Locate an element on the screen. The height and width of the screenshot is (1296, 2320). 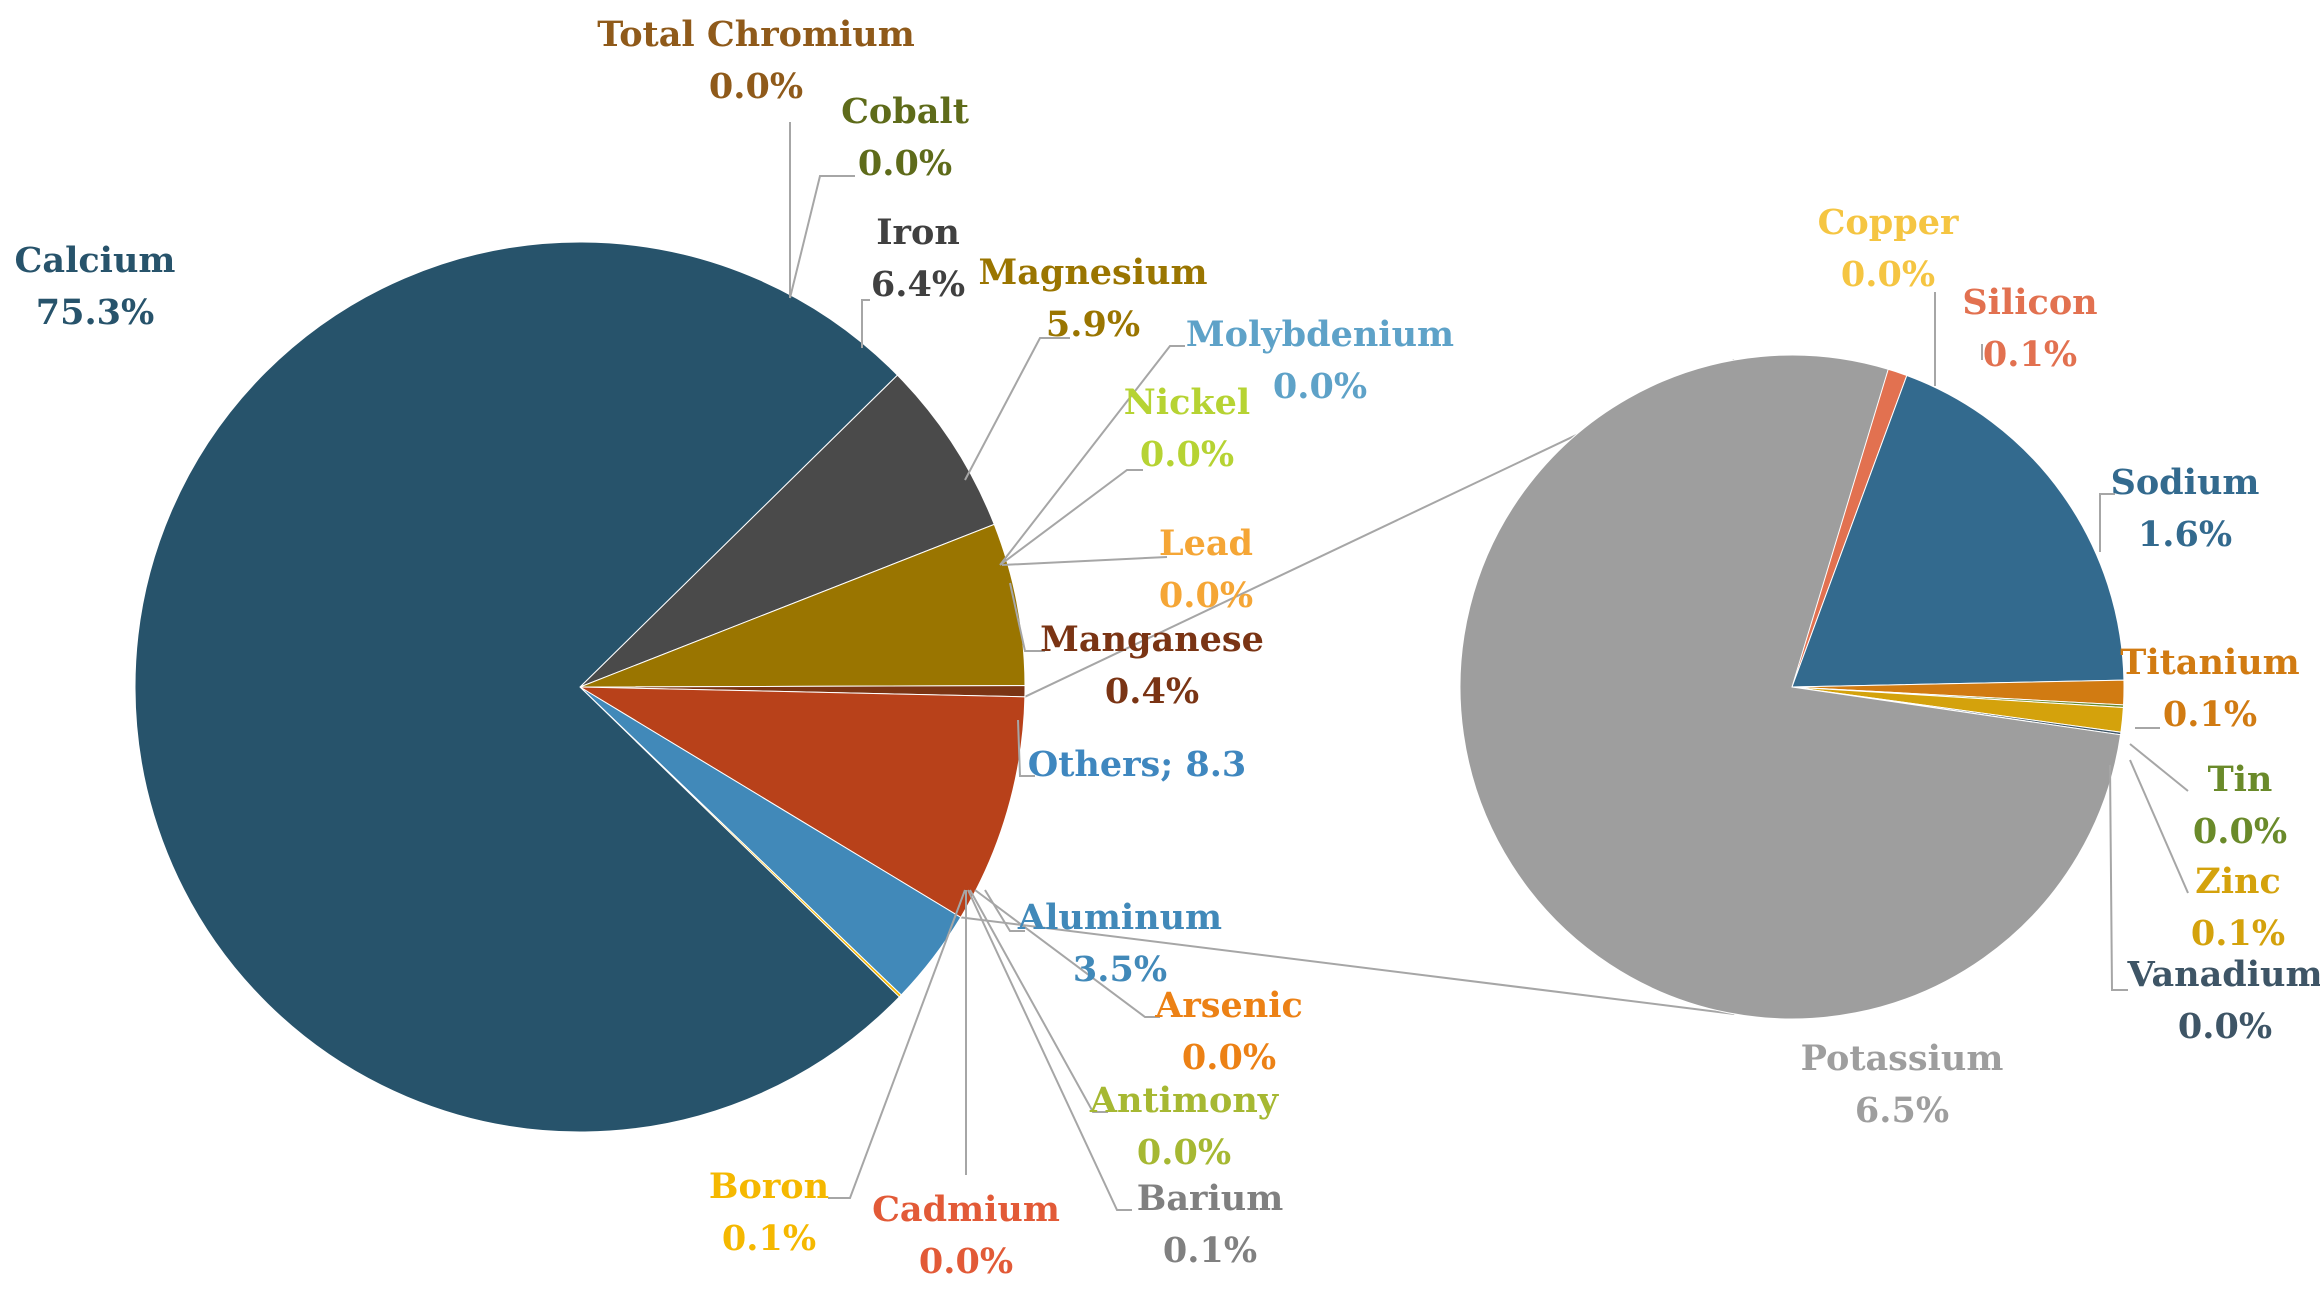
leader-line-tin is located at coordinates (2159, 767).